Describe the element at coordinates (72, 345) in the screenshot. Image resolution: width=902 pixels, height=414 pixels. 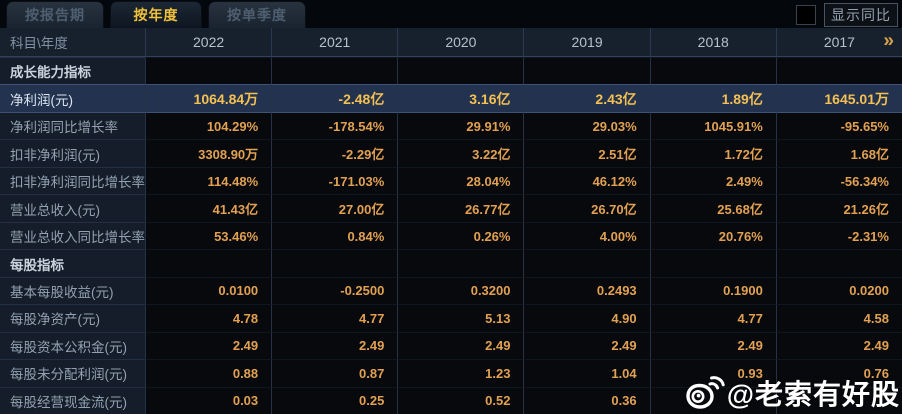
I see `row-label: 每股资本公积金(元)` at that location.